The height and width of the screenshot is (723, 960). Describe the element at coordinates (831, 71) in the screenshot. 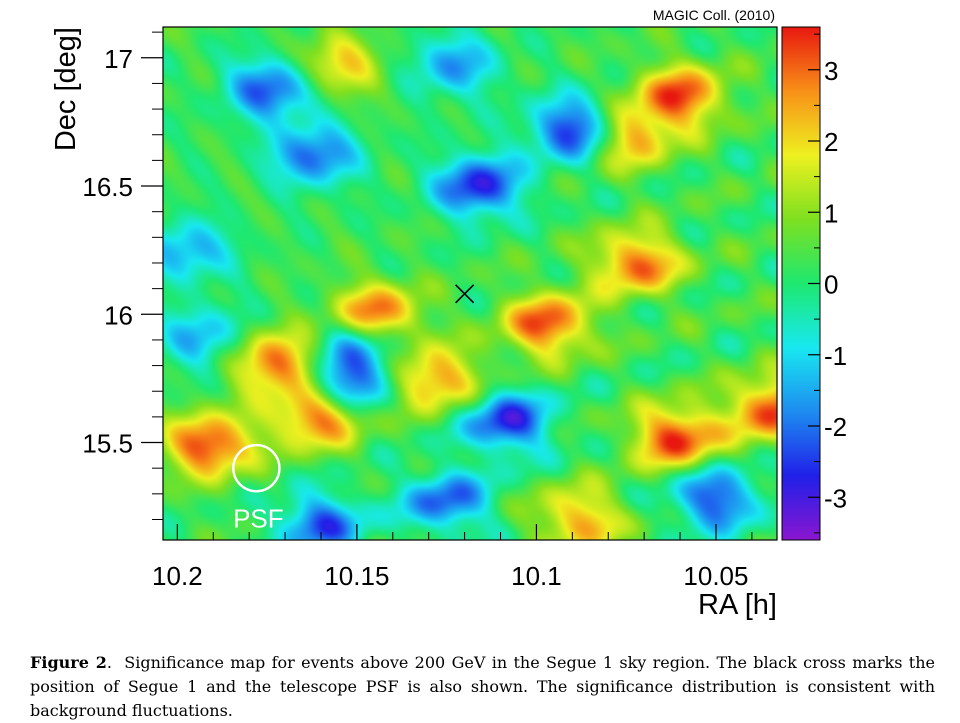

I see `colorbar-tick-label: 3` at that location.